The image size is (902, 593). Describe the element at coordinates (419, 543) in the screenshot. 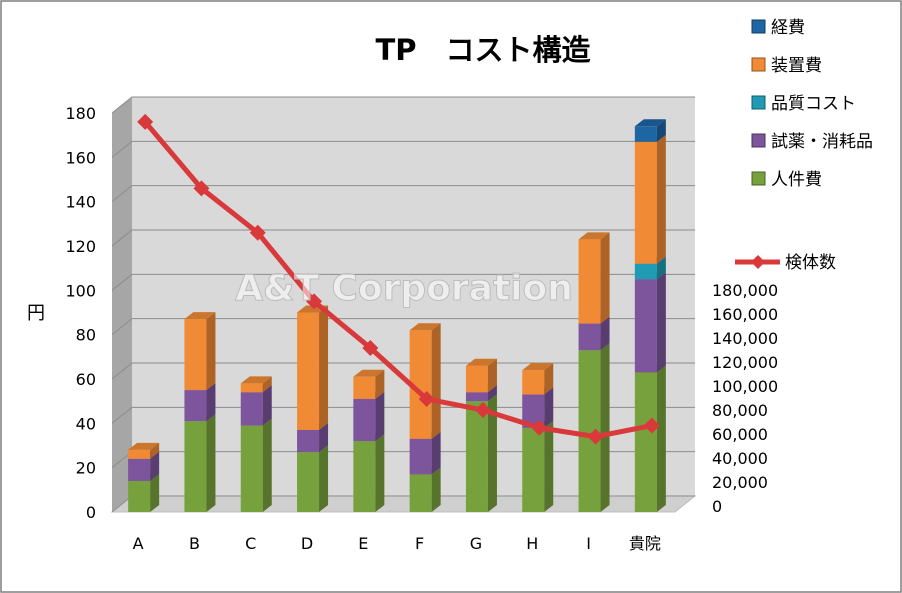

I see `x-tick-label: F` at that location.